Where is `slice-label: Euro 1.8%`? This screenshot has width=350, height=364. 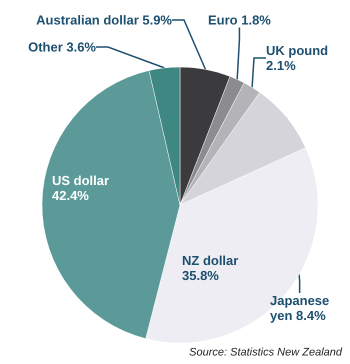
slice-label: Euro 1.8% is located at coordinates (240, 20).